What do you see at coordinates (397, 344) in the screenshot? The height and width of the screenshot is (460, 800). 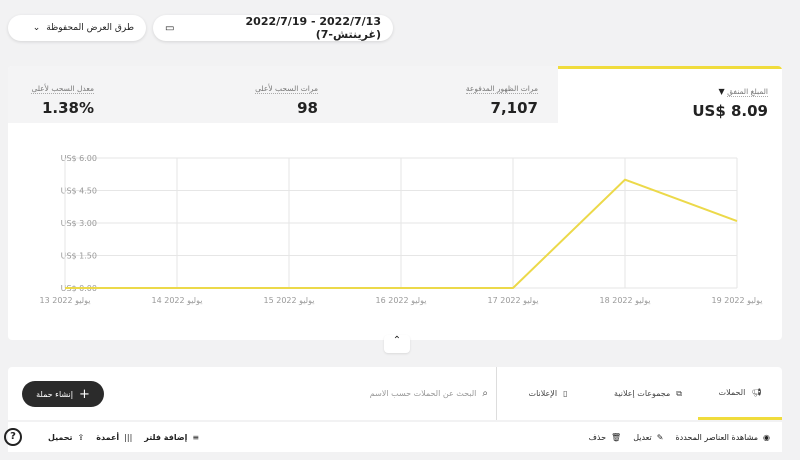 I see `collapse-chart-button: ⌃` at bounding box center [397, 344].